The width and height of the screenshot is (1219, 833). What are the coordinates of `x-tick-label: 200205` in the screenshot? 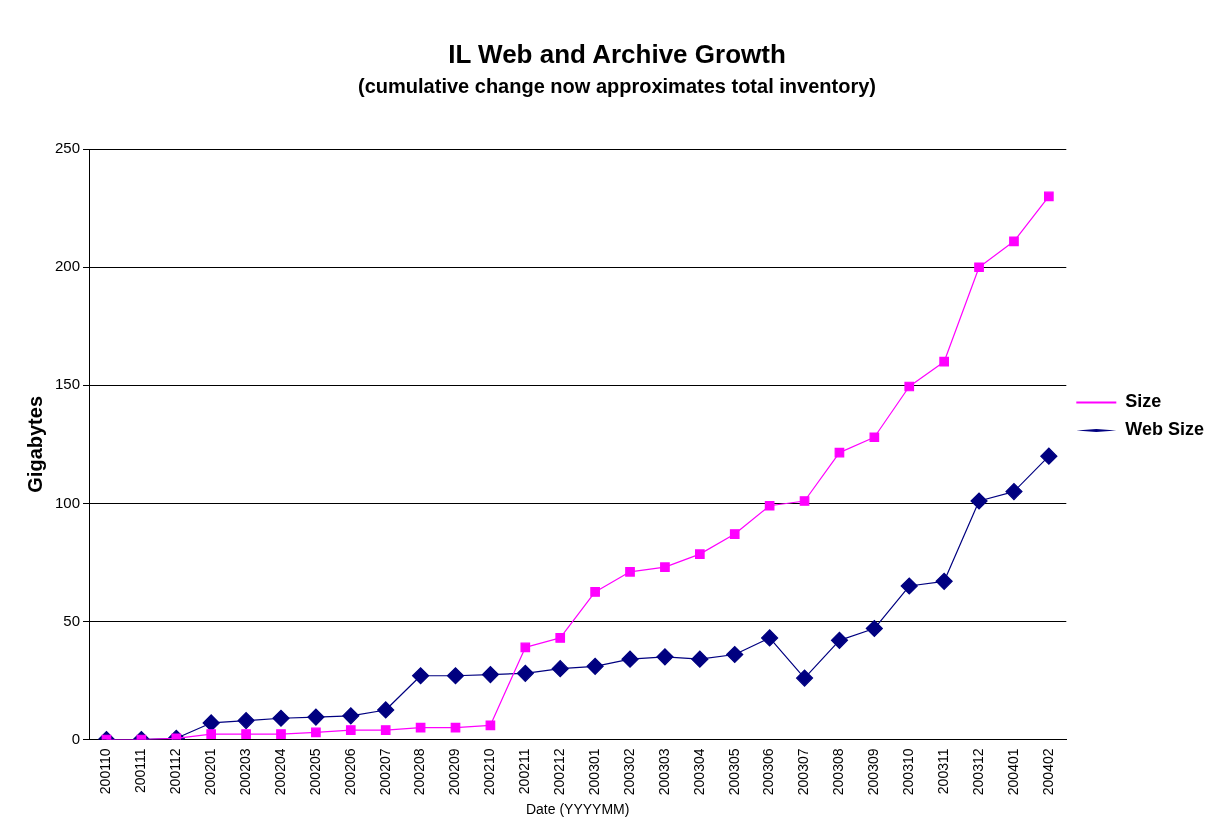 It's located at (314, 772).